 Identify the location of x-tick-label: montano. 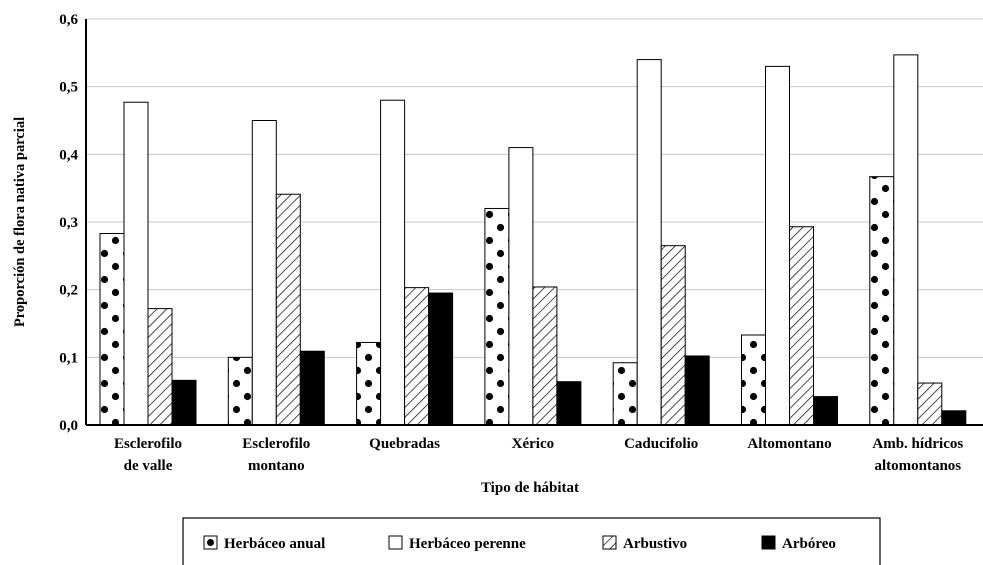
(276, 466).